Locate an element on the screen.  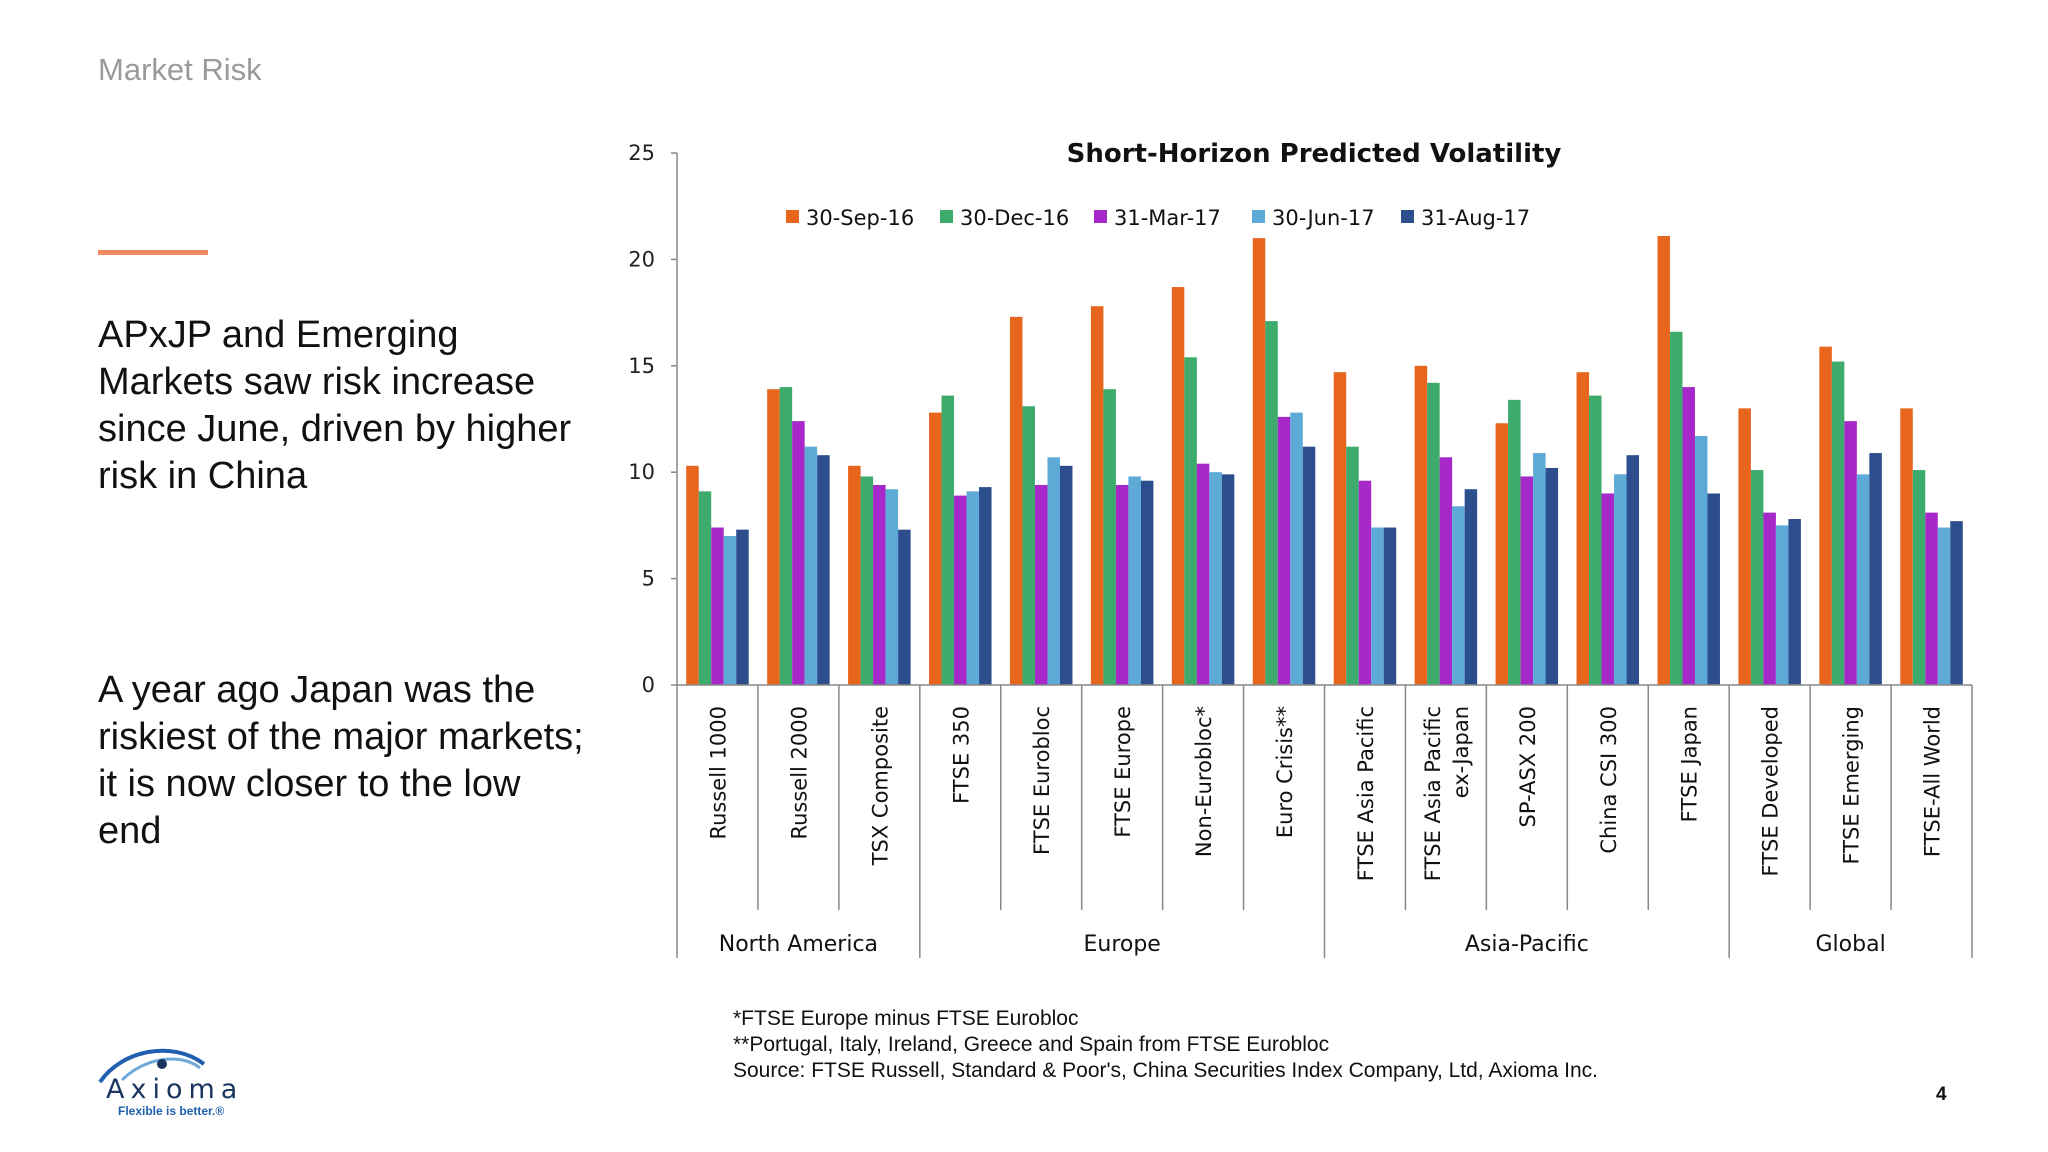
x-tick-label-line: FTSE Japan is located at coordinates (1690, 764).